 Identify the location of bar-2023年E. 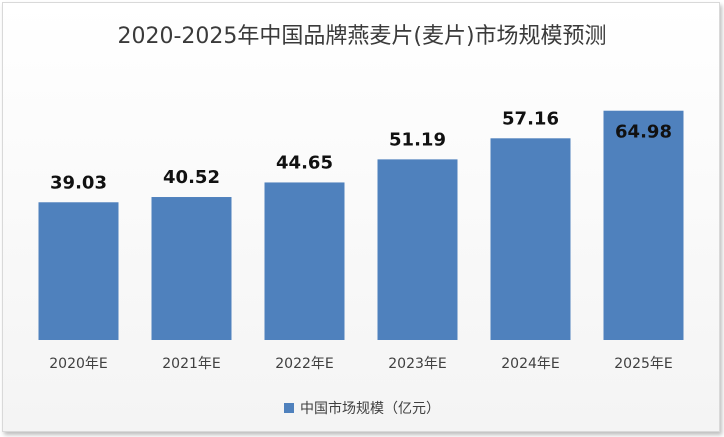
(417, 249).